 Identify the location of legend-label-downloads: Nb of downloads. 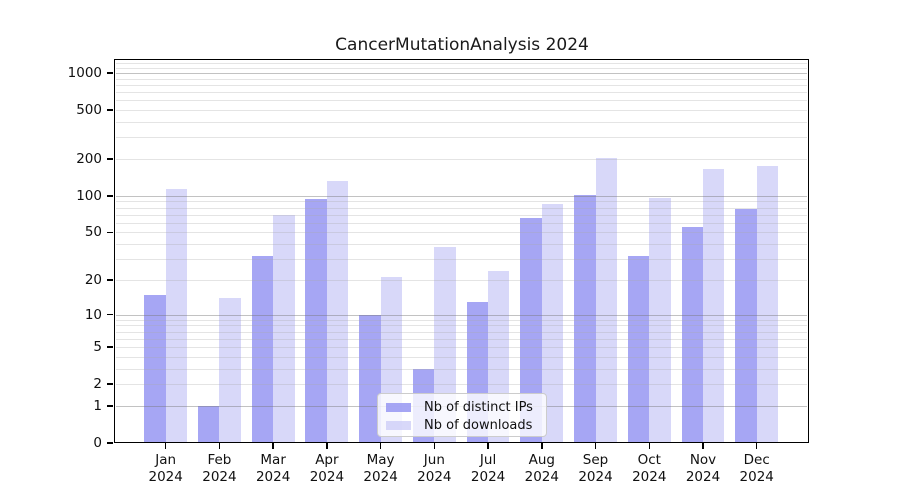
(478, 425).